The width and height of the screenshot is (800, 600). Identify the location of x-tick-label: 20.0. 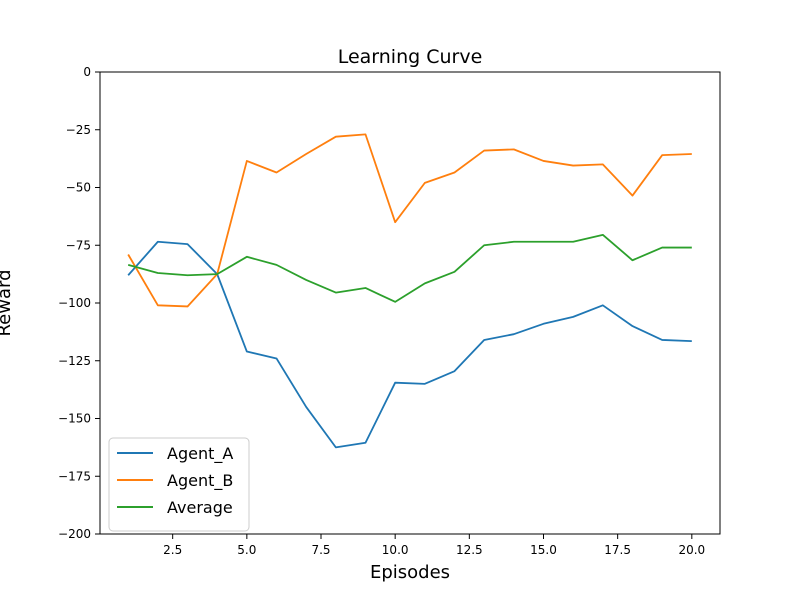
(691, 550).